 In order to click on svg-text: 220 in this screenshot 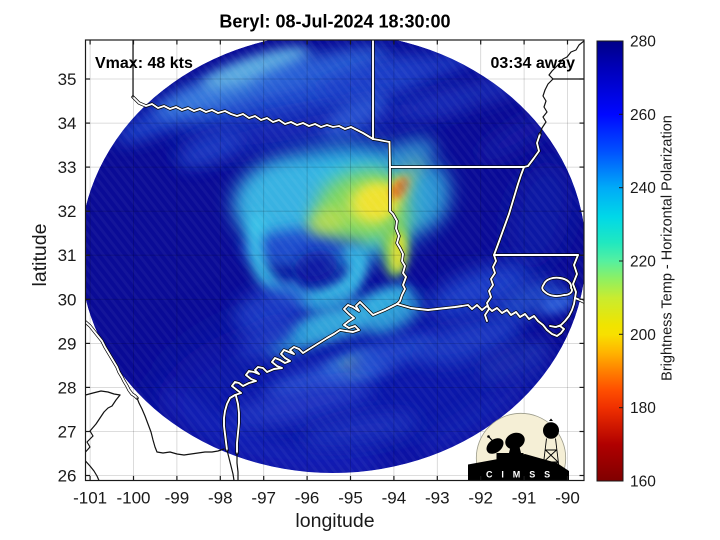, I will do `click(643, 262)`.